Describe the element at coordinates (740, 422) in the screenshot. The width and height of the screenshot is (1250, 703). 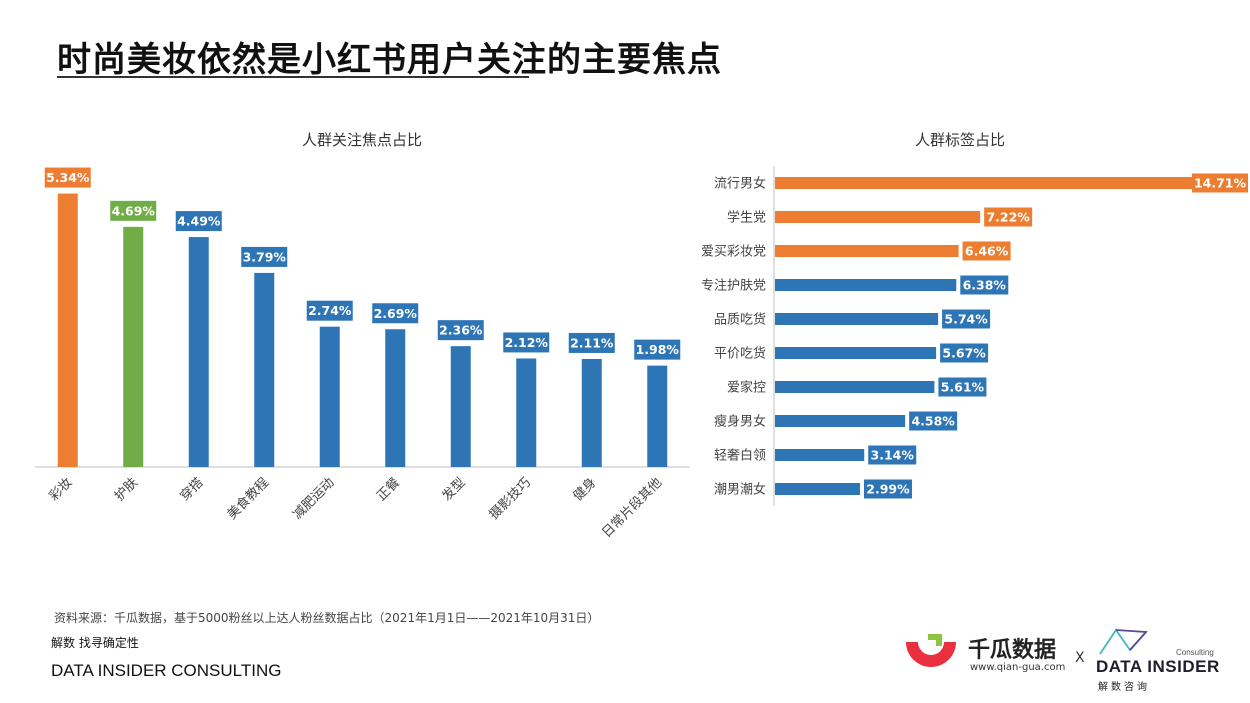
I see `y-tick-label: 瘦身男女` at that location.